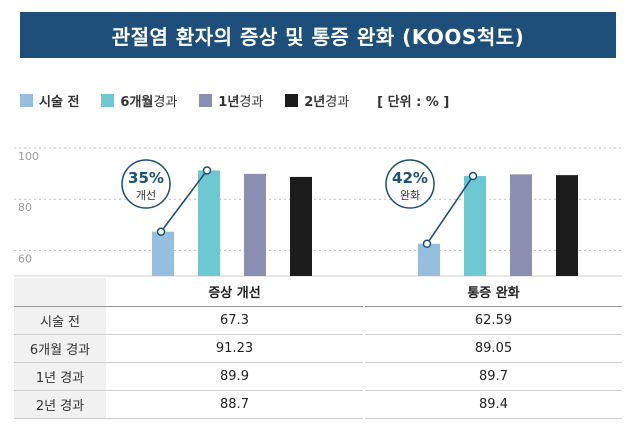 The height and width of the screenshot is (431, 636). Describe the element at coordinates (235, 376) in the screenshot. I see `table-cell: 89.9` at that location.